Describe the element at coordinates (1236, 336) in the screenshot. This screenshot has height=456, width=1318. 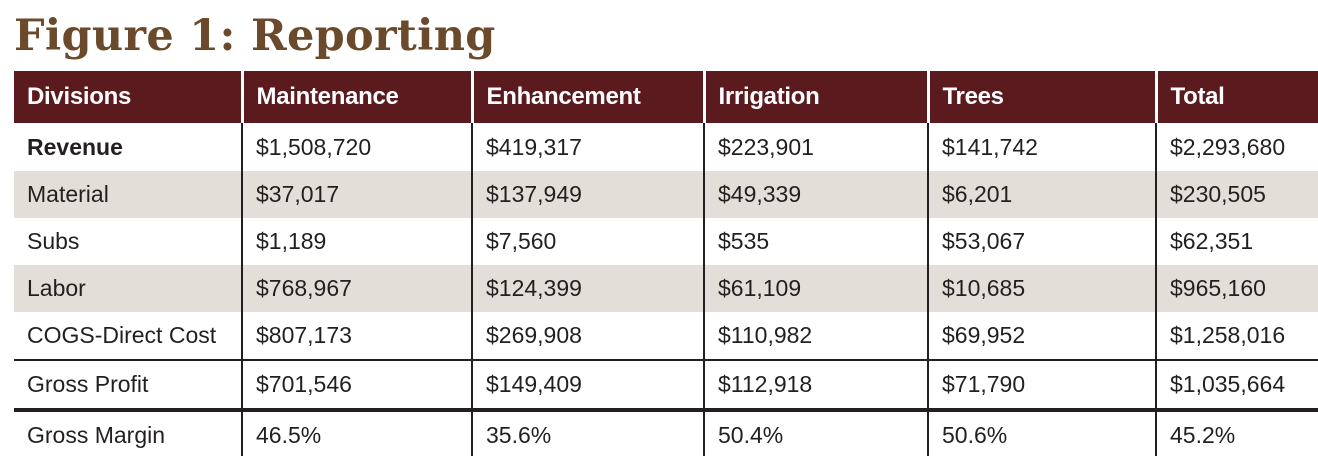
I see `cell-total: $1,258,016` at that location.